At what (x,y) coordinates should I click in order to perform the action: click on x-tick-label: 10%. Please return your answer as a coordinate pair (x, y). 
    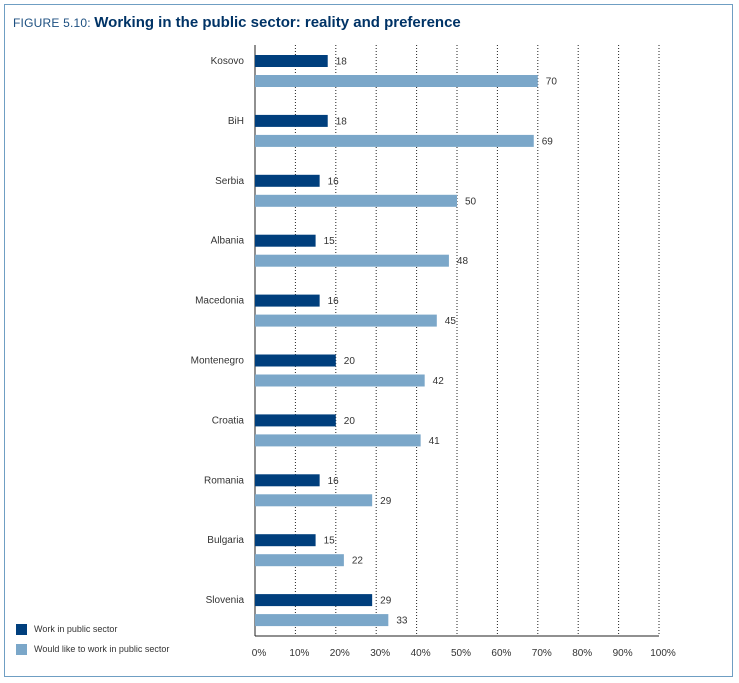
    Looking at the image, I should click on (299, 653).